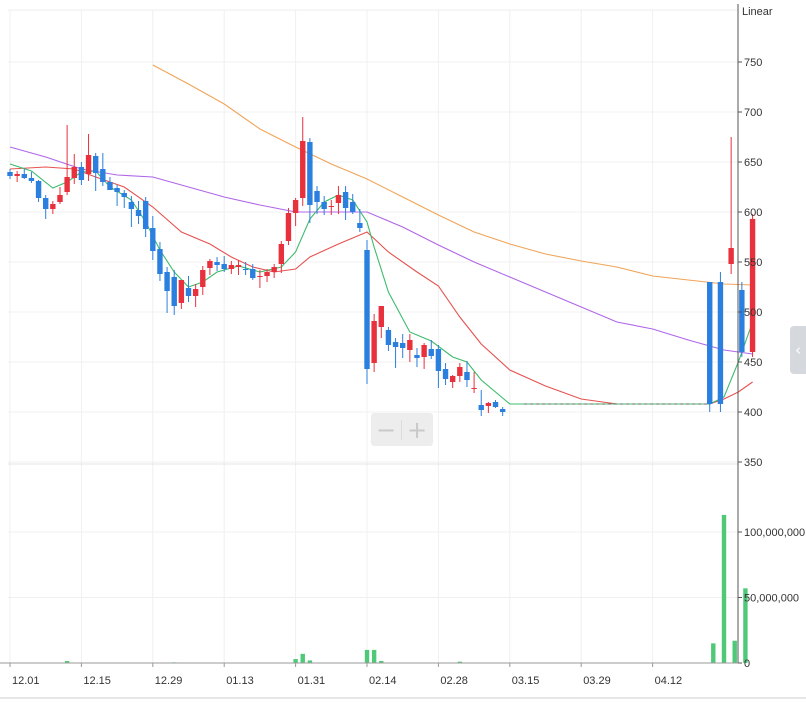 The height and width of the screenshot is (706, 806). Describe the element at coordinates (386, 429) in the screenshot. I see `zoom-out-button: −` at that location.